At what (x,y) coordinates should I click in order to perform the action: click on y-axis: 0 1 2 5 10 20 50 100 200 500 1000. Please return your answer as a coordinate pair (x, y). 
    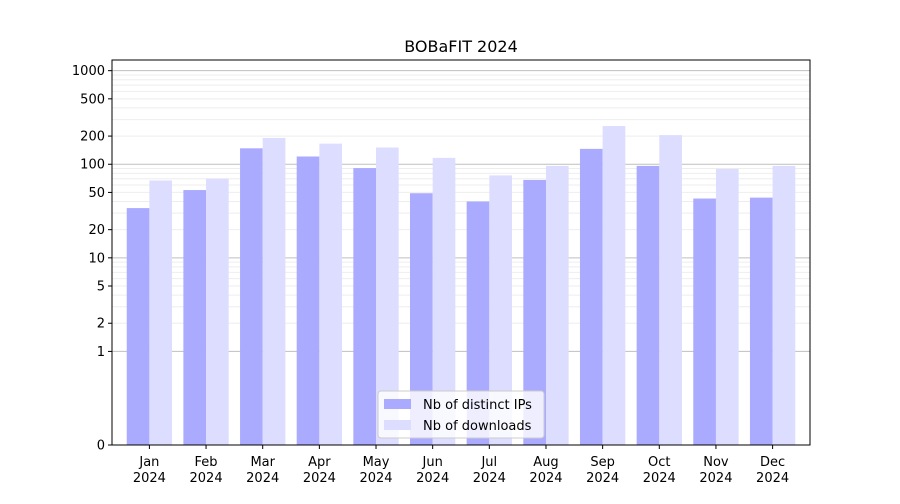
    Looking at the image, I should click on (92, 259).